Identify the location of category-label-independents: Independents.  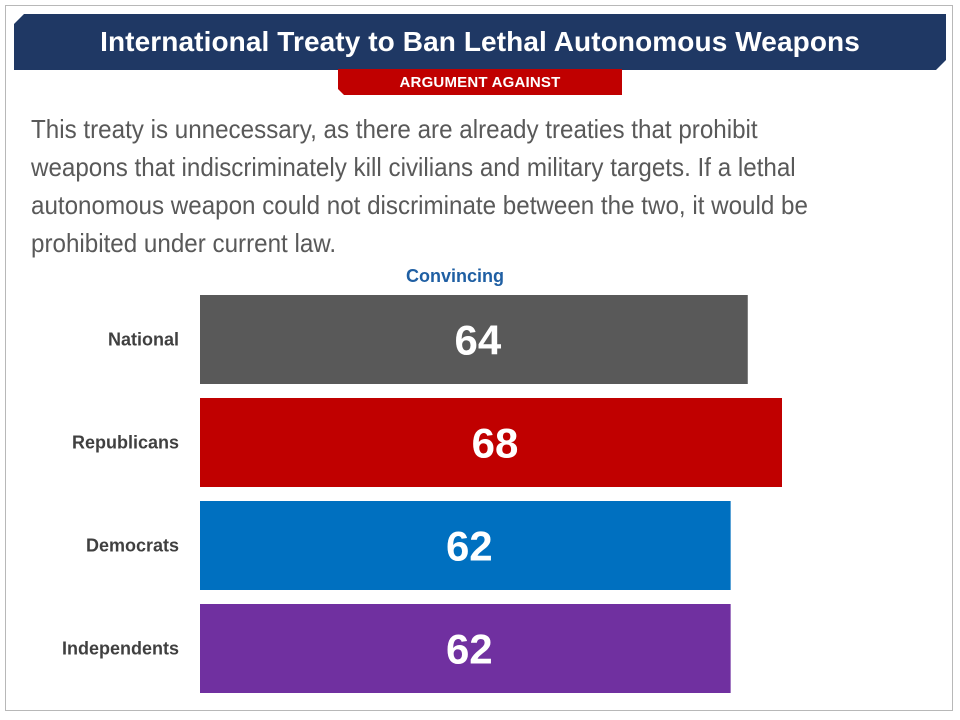
(120, 649).